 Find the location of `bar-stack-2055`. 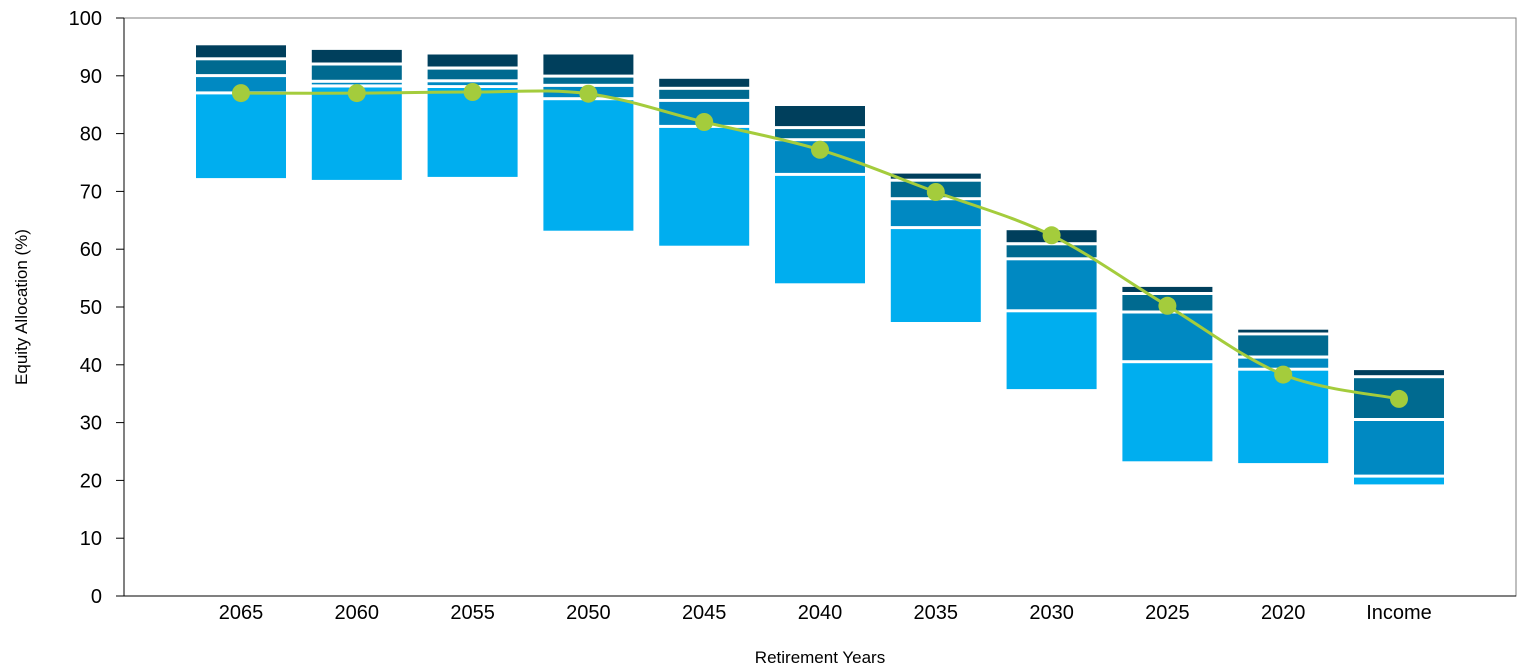

bar-stack-2055 is located at coordinates (472, 115).